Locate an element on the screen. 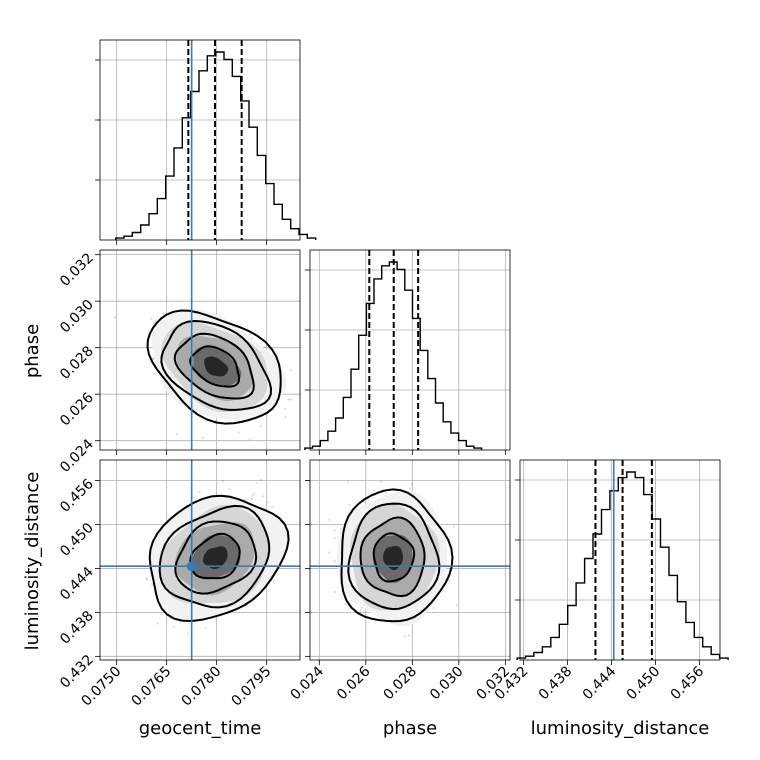 This screenshot has width=760, height=760. ylabel-phase: phase is located at coordinates (32, 351).